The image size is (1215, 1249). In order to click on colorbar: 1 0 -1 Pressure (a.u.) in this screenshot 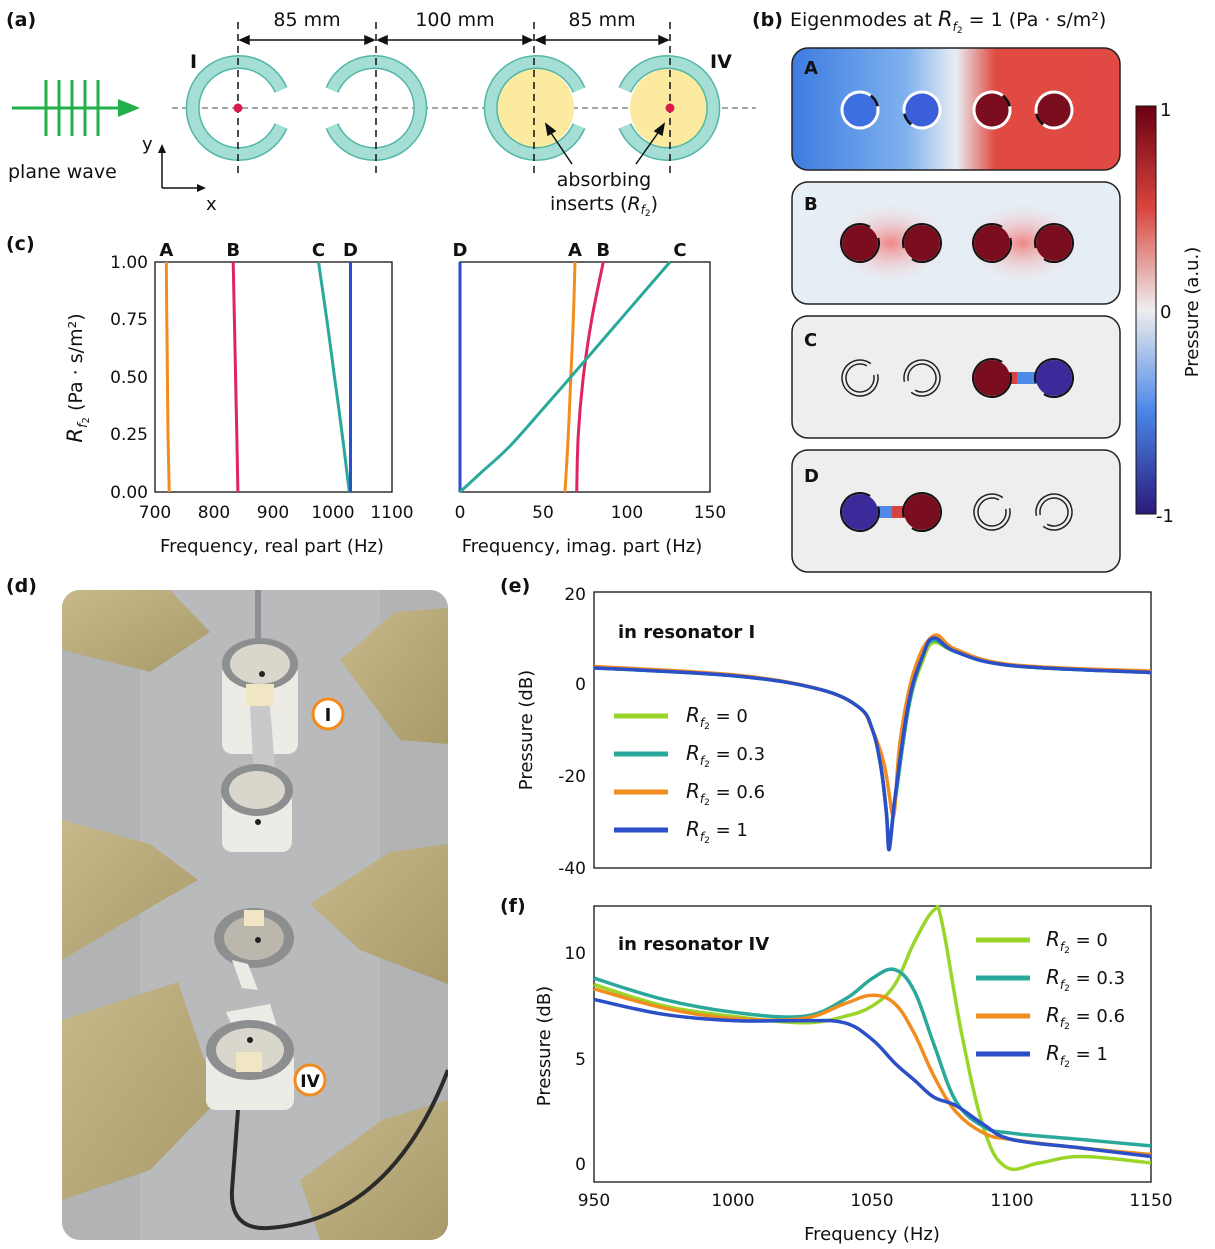, I will do `click(1169, 313)`.